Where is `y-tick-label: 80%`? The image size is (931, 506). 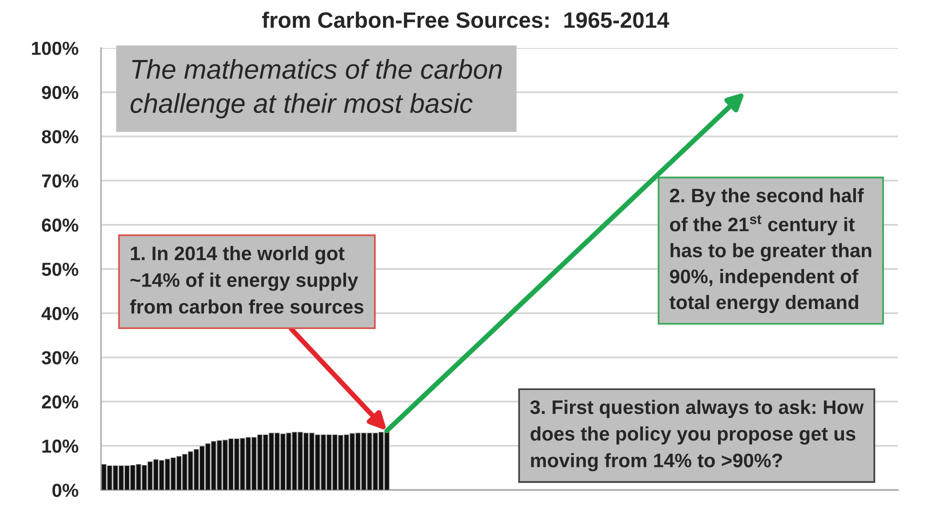 y-tick-label: 80% is located at coordinates (60, 137).